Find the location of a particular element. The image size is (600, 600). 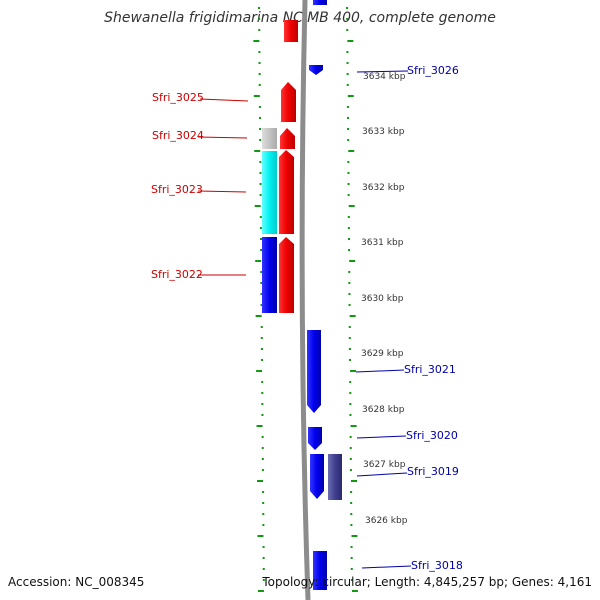

kbp-tick-label: 3629 kbp is located at coordinates (382, 354).